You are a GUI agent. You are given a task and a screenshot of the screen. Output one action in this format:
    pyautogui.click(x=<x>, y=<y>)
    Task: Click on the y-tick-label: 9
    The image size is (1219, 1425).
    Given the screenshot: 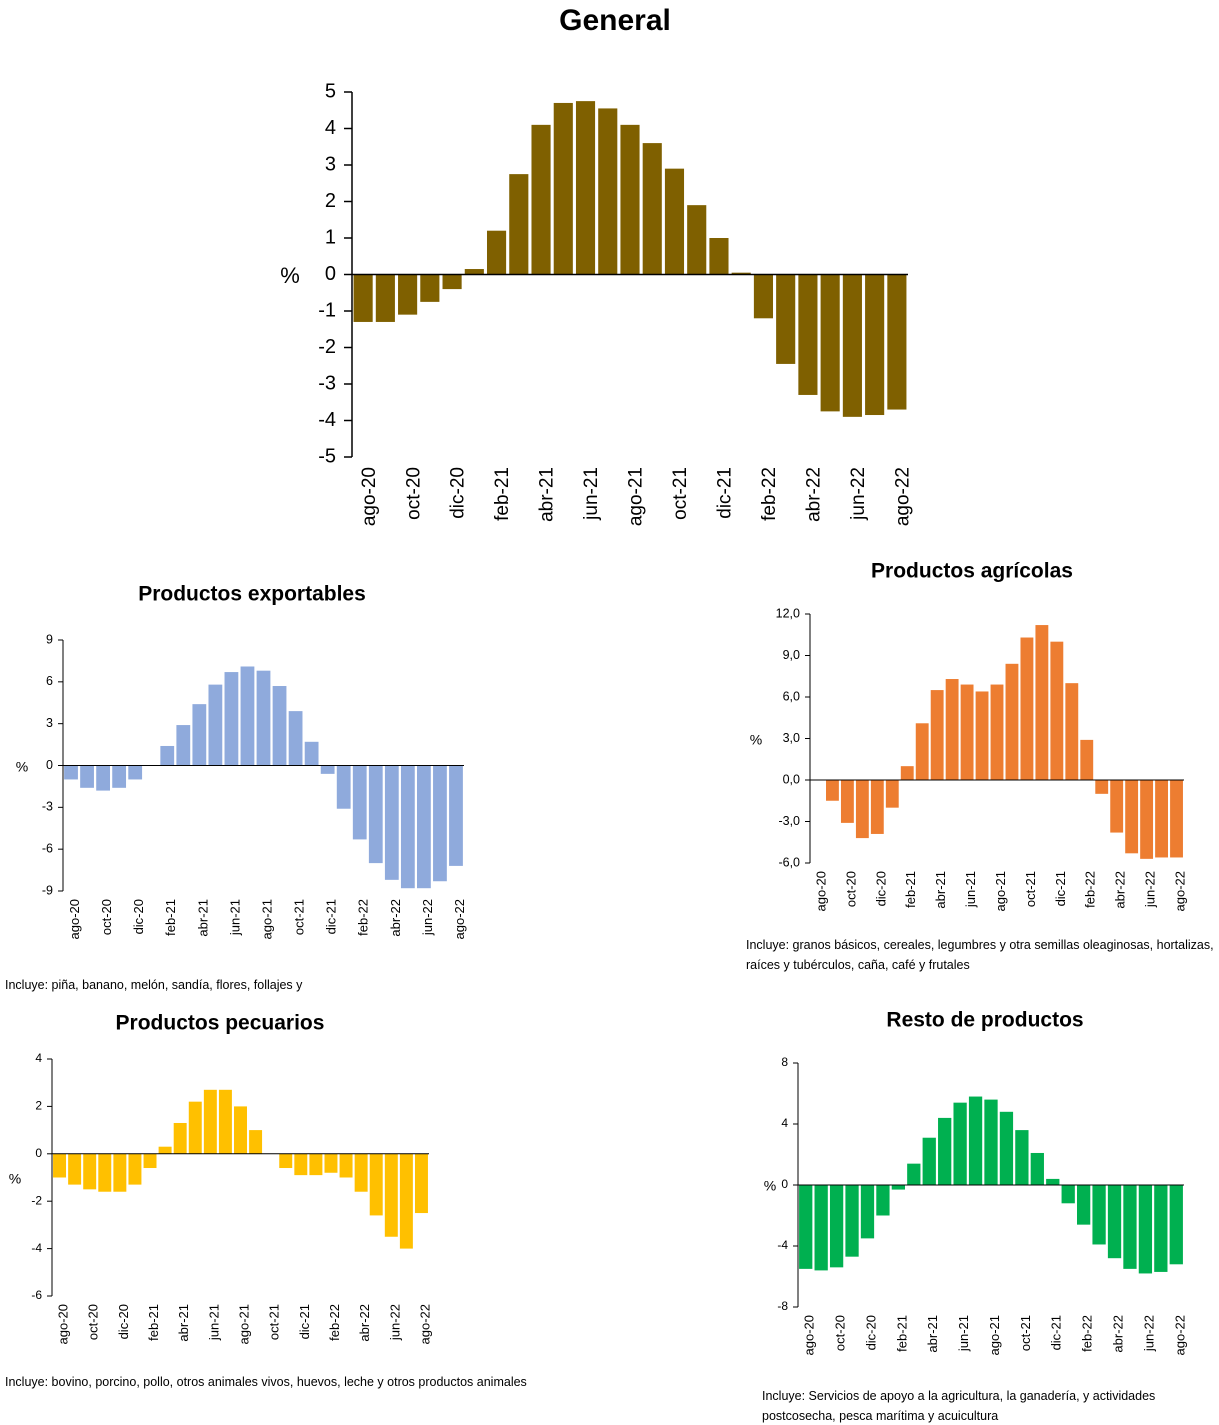 What is the action you would take?
    pyautogui.click(x=49, y=639)
    